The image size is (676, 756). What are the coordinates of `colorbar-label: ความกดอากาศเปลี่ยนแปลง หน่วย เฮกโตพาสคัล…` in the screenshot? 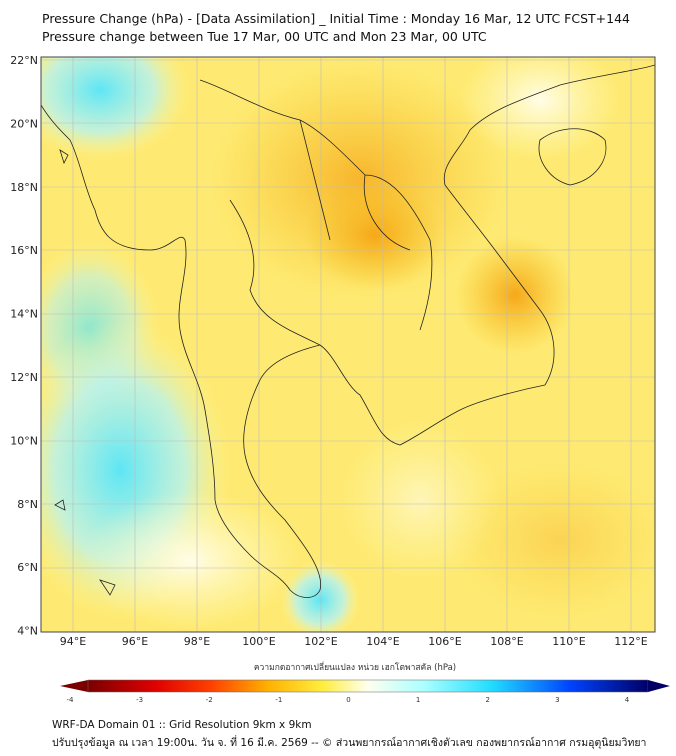 It's located at (355, 667).